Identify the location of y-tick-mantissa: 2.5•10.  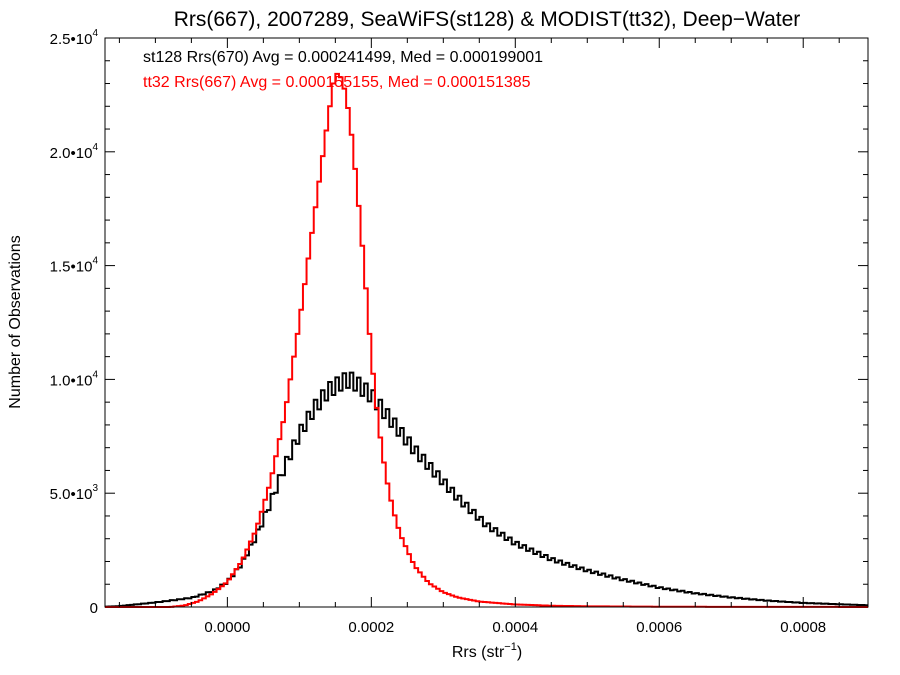
(71, 39).